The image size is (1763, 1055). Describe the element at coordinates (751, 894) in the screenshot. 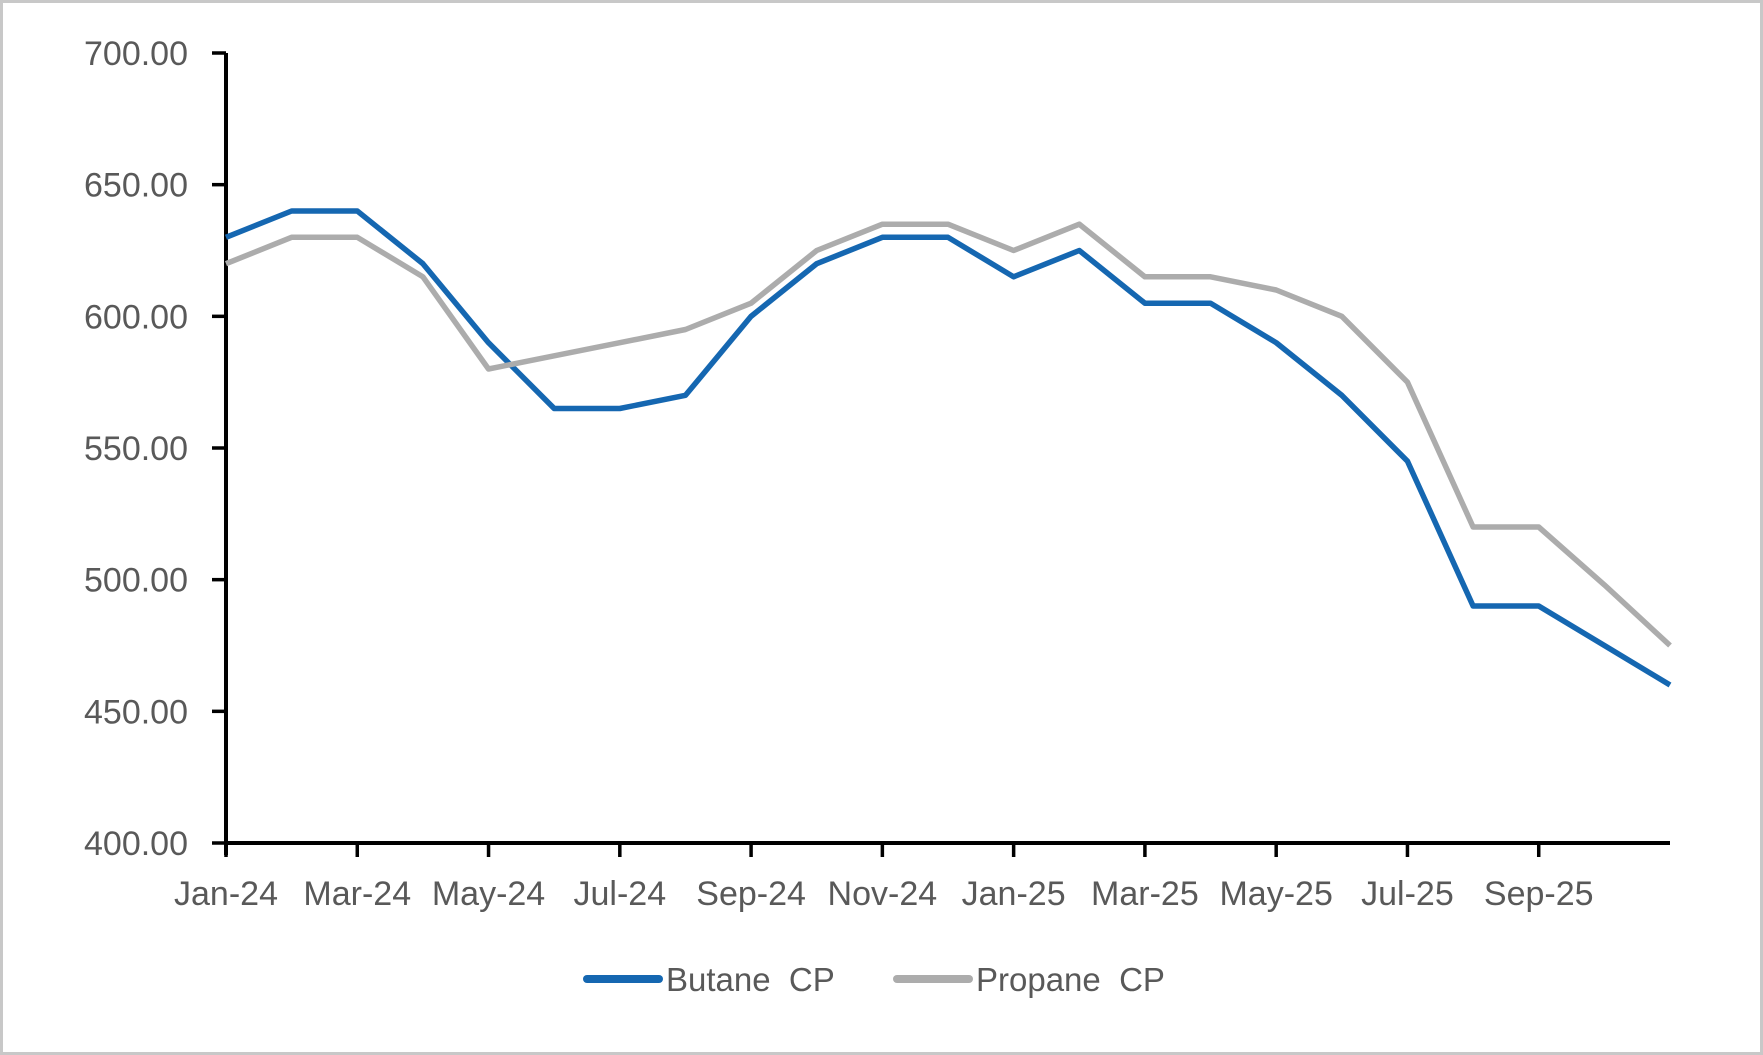

I see `x-tick-label: Sep-24` at that location.